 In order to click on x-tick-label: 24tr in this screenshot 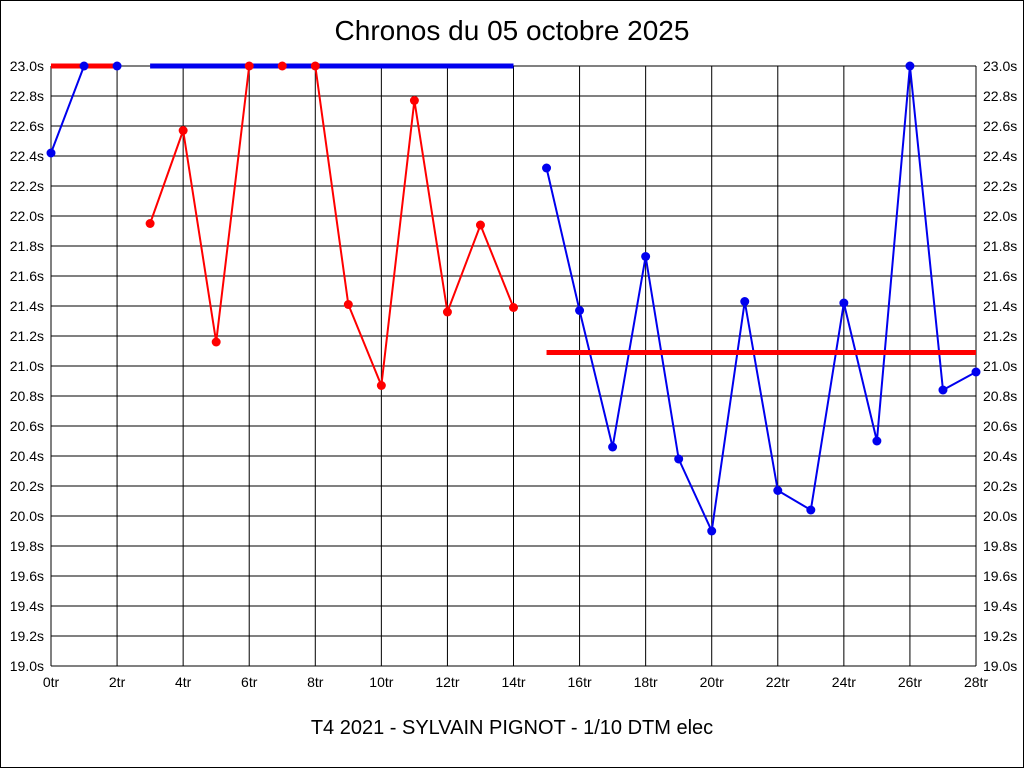, I will do `click(844, 682)`.